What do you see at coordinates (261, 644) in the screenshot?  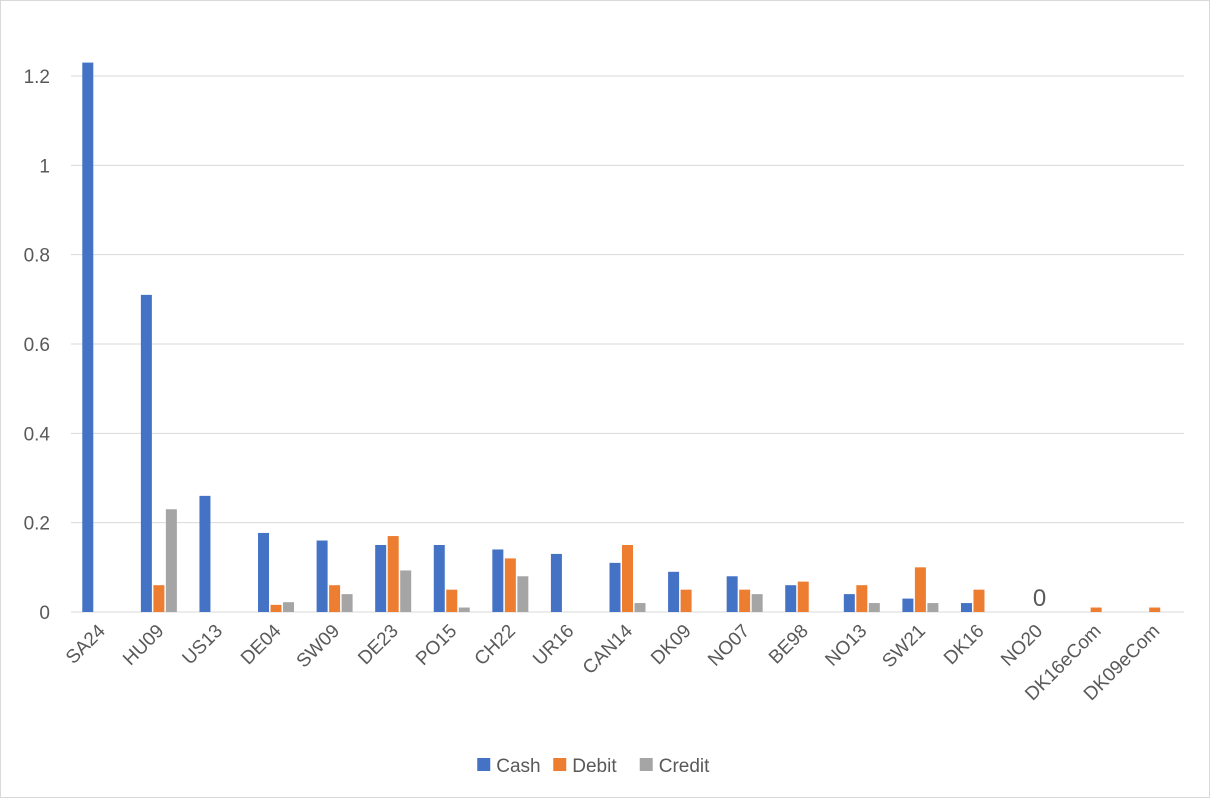 I see `x-tick-label: DE04` at bounding box center [261, 644].